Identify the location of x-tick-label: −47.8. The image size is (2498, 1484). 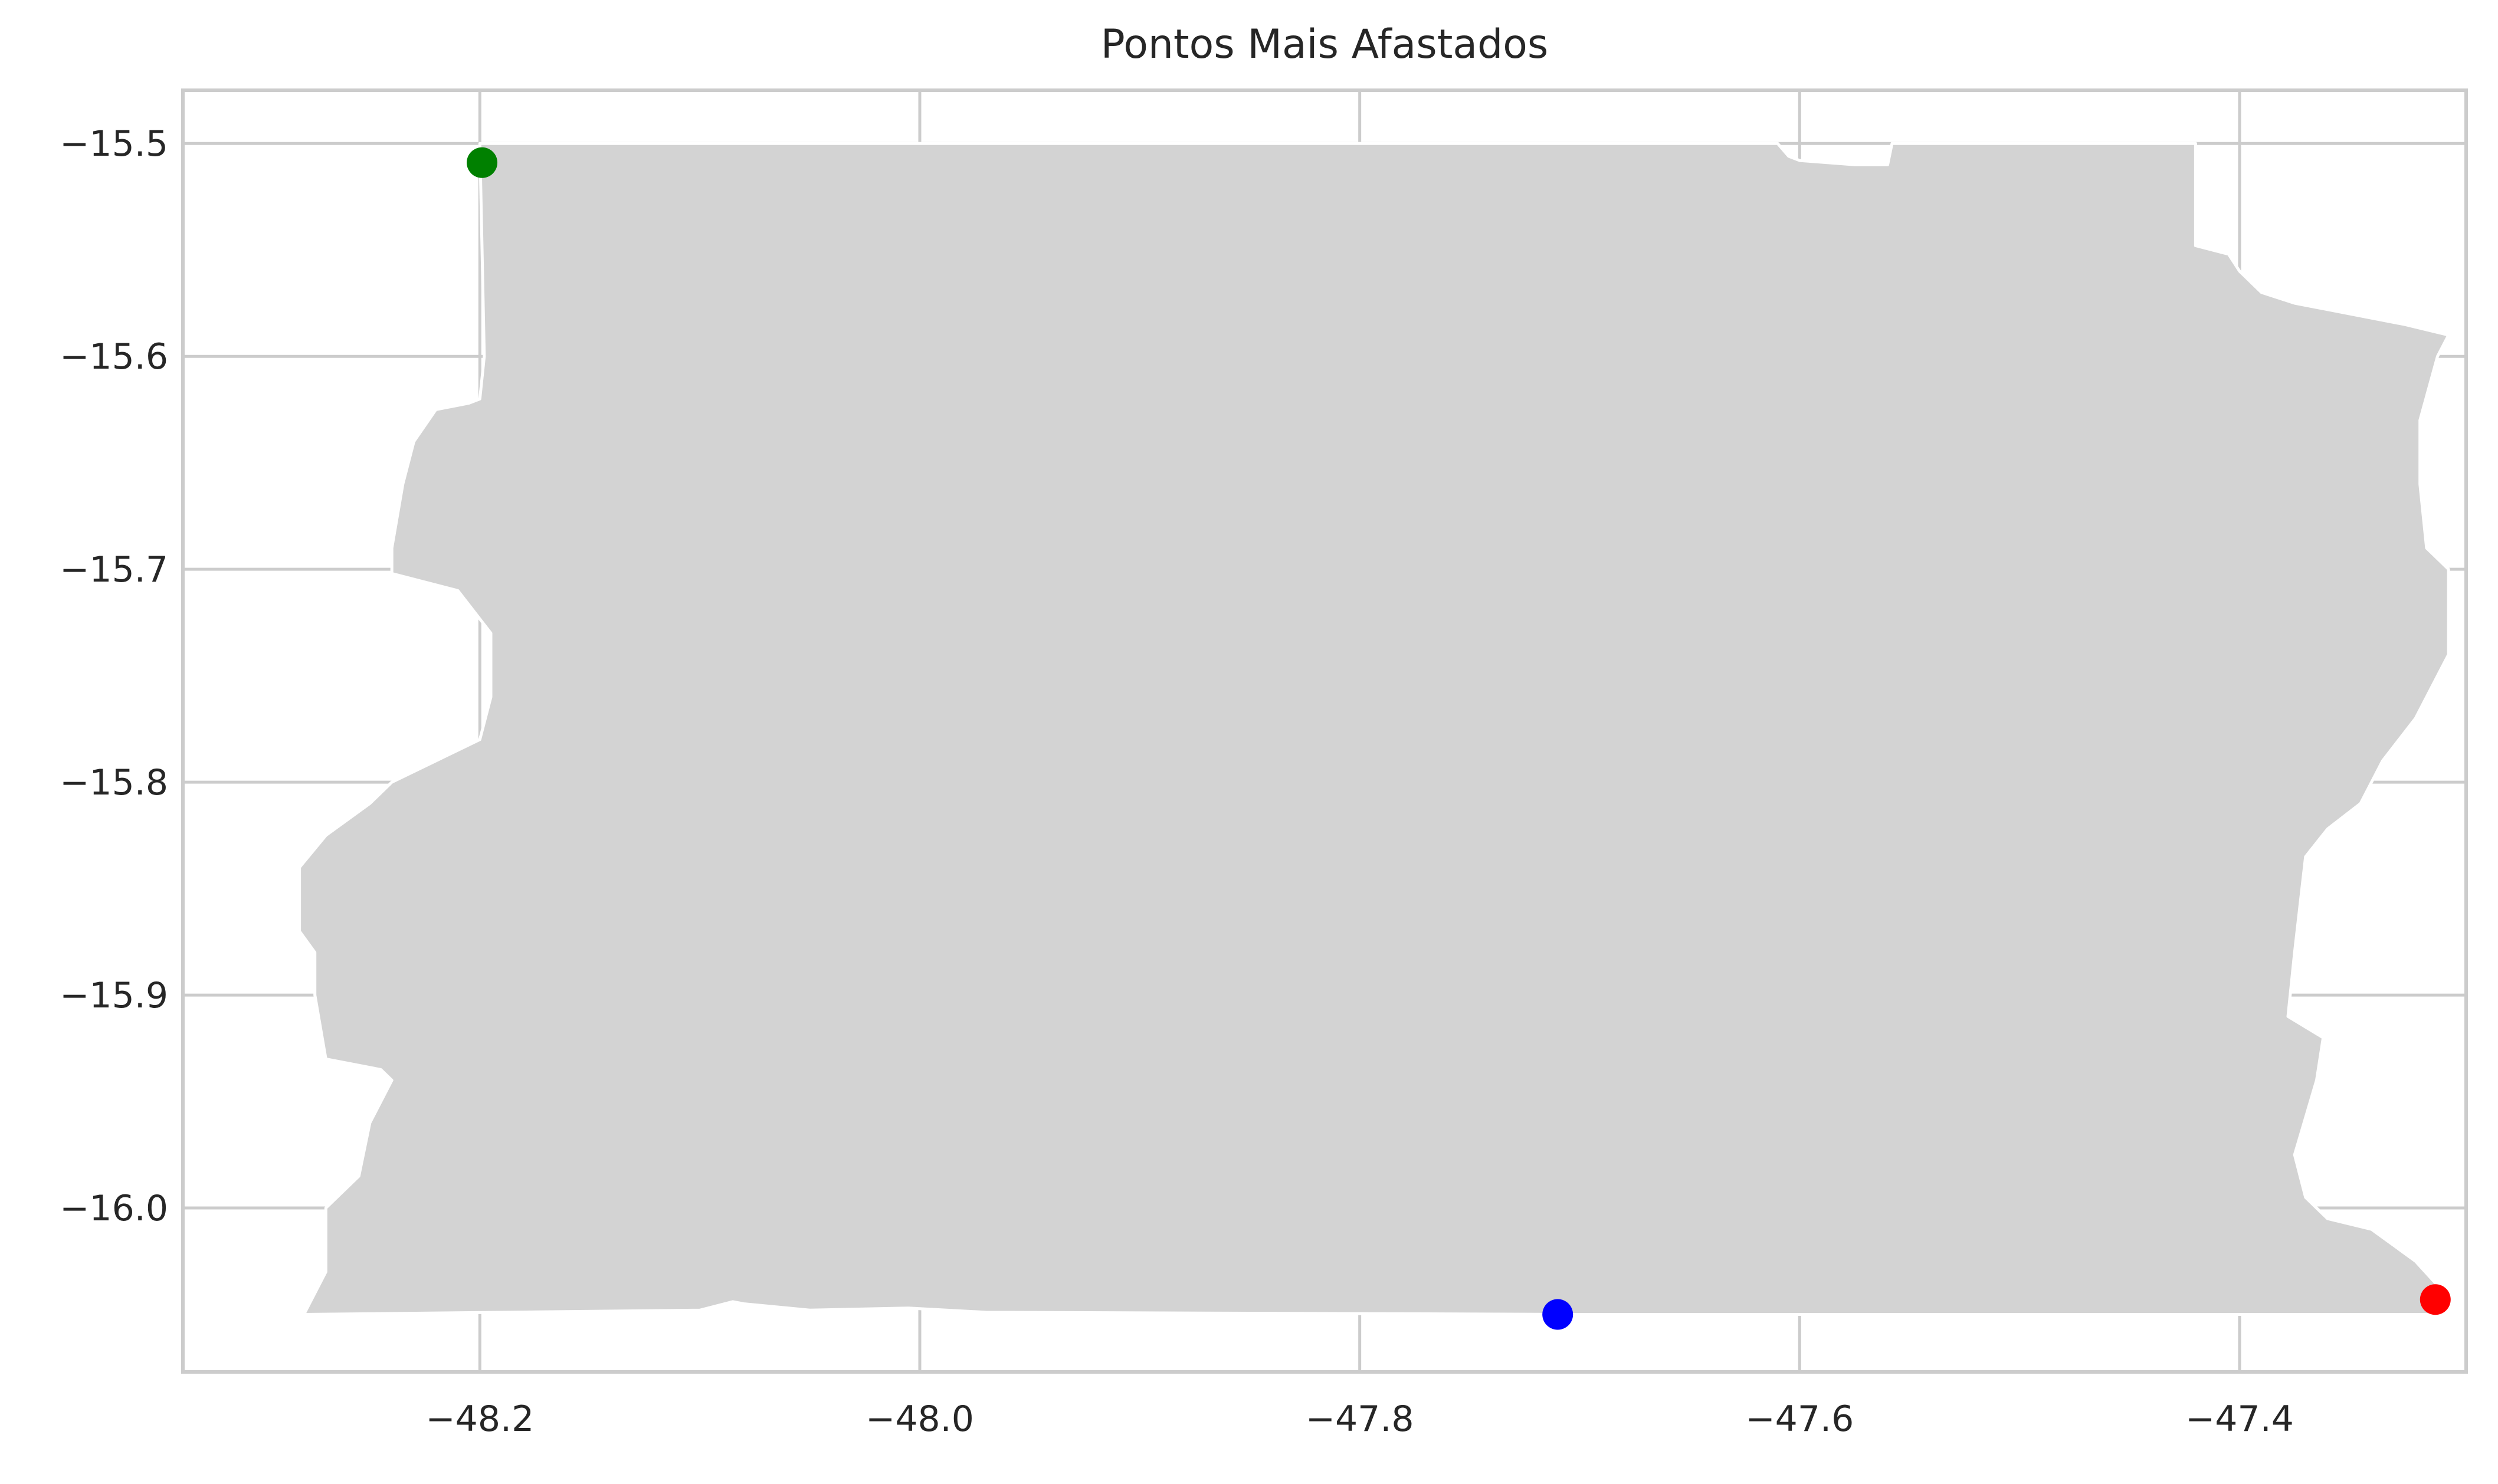
(1360, 1419).